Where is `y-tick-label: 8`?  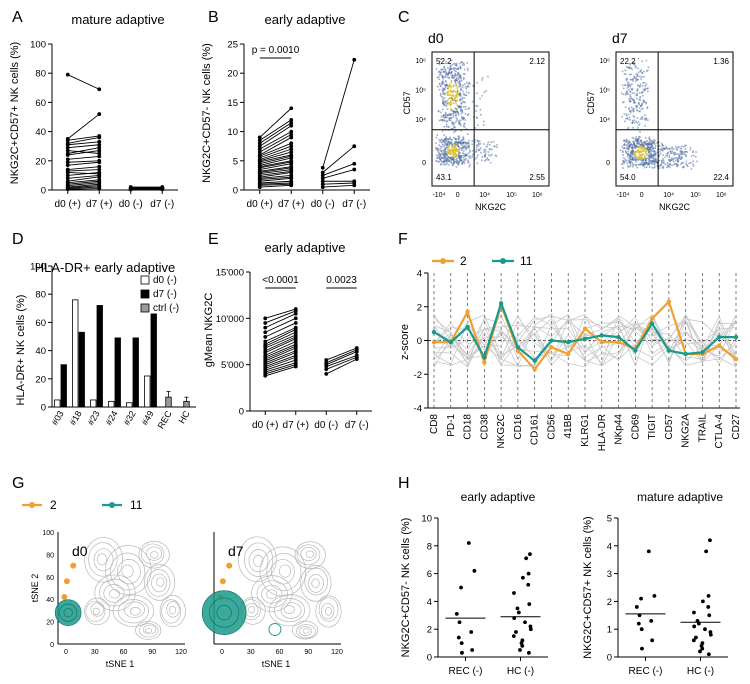
y-tick-label: 8 is located at coordinates (429, 546).